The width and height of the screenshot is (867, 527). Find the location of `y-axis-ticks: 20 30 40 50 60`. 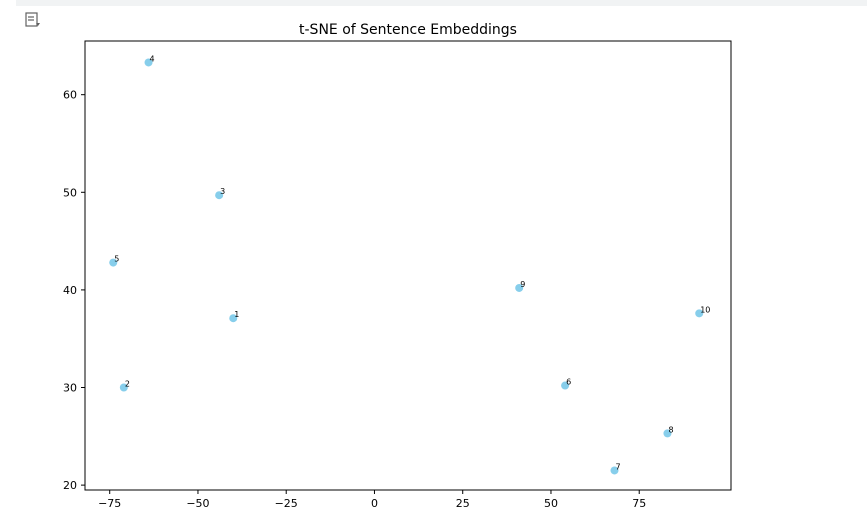

y-axis-ticks: 20 30 40 50 60 is located at coordinates (74, 290).